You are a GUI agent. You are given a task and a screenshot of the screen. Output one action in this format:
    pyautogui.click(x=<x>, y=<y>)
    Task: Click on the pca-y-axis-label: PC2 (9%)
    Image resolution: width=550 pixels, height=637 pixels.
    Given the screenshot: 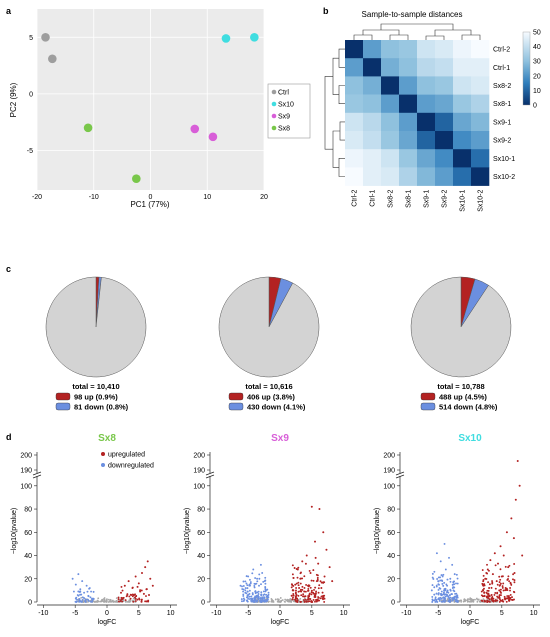 What is the action you would take?
    pyautogui.click(x=13, y=99)
    